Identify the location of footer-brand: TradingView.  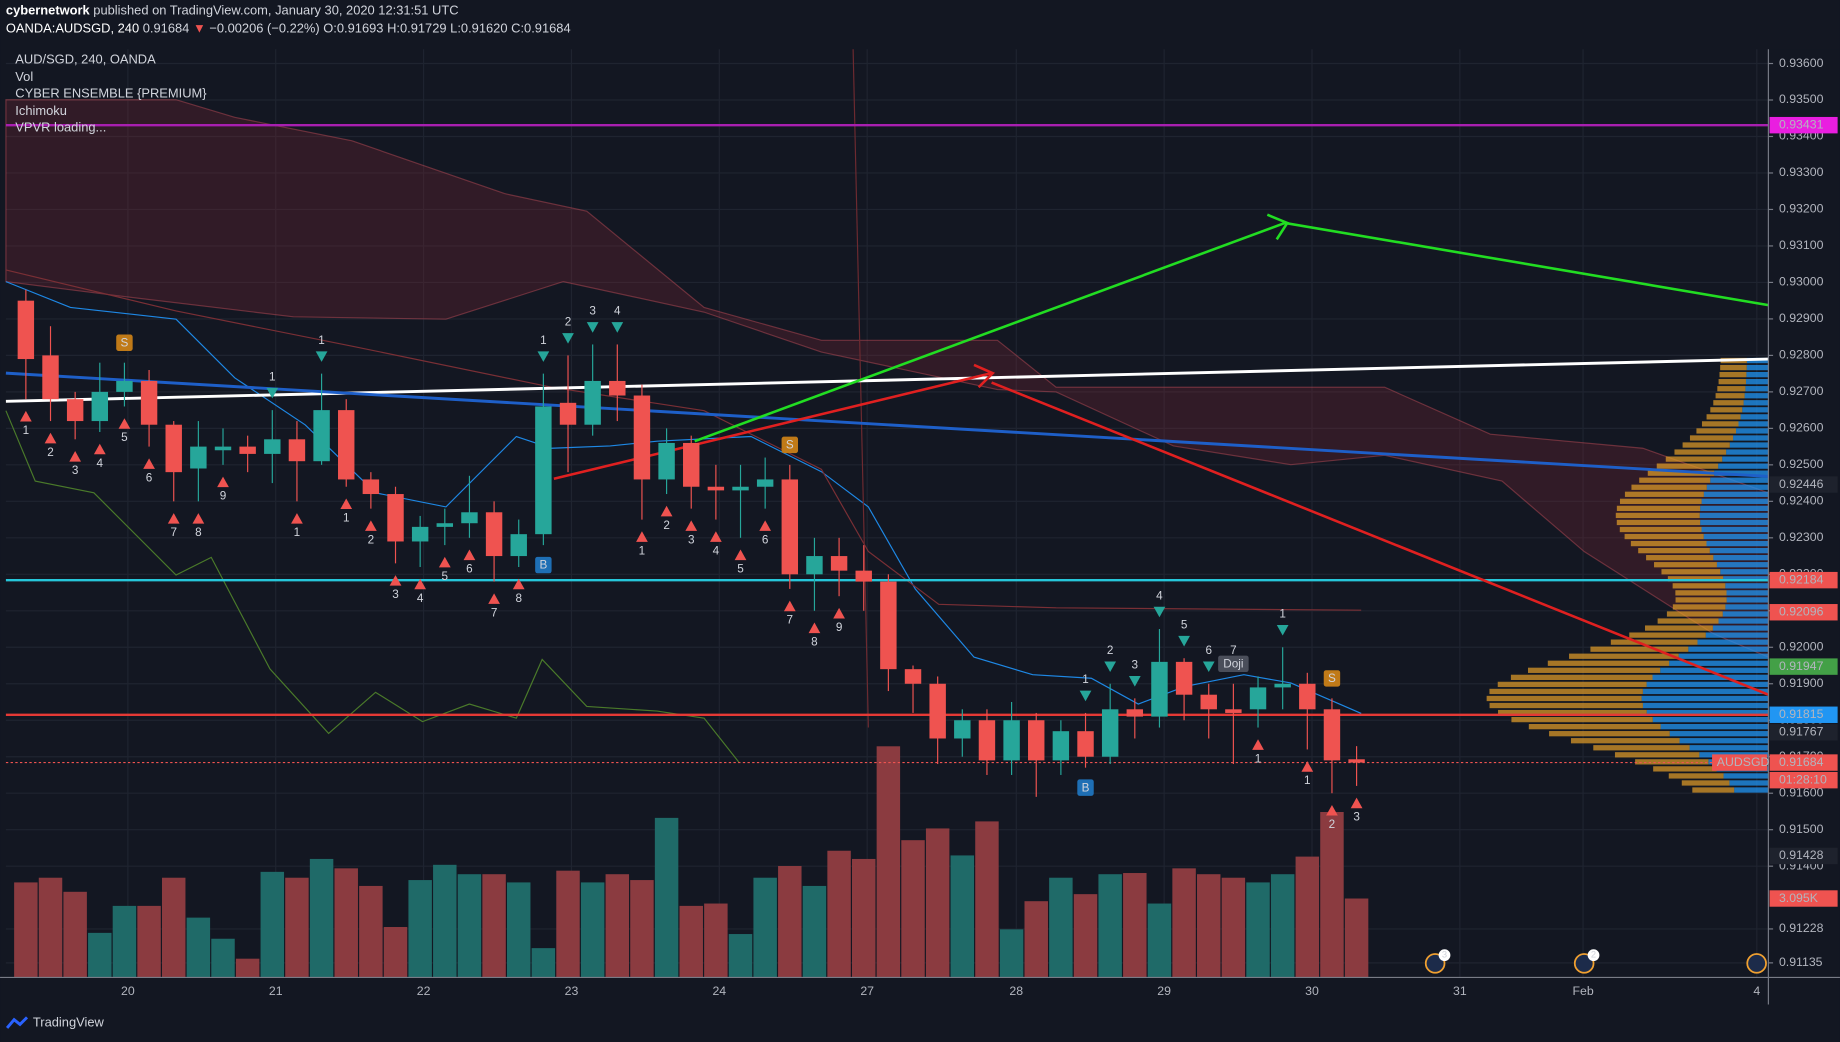
(69, 1022).